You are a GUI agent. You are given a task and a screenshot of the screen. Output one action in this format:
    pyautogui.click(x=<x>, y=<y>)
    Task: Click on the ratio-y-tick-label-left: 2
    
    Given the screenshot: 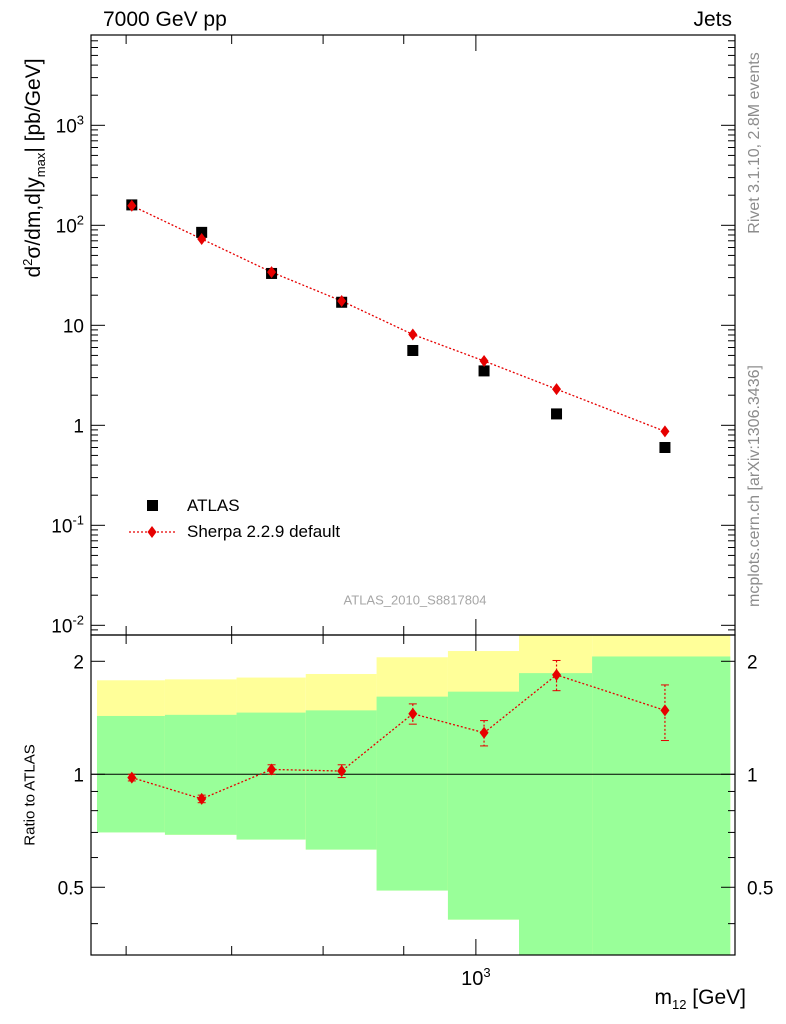 What is the action you would take?
    pyautogui.click(x=78, y=662)
    